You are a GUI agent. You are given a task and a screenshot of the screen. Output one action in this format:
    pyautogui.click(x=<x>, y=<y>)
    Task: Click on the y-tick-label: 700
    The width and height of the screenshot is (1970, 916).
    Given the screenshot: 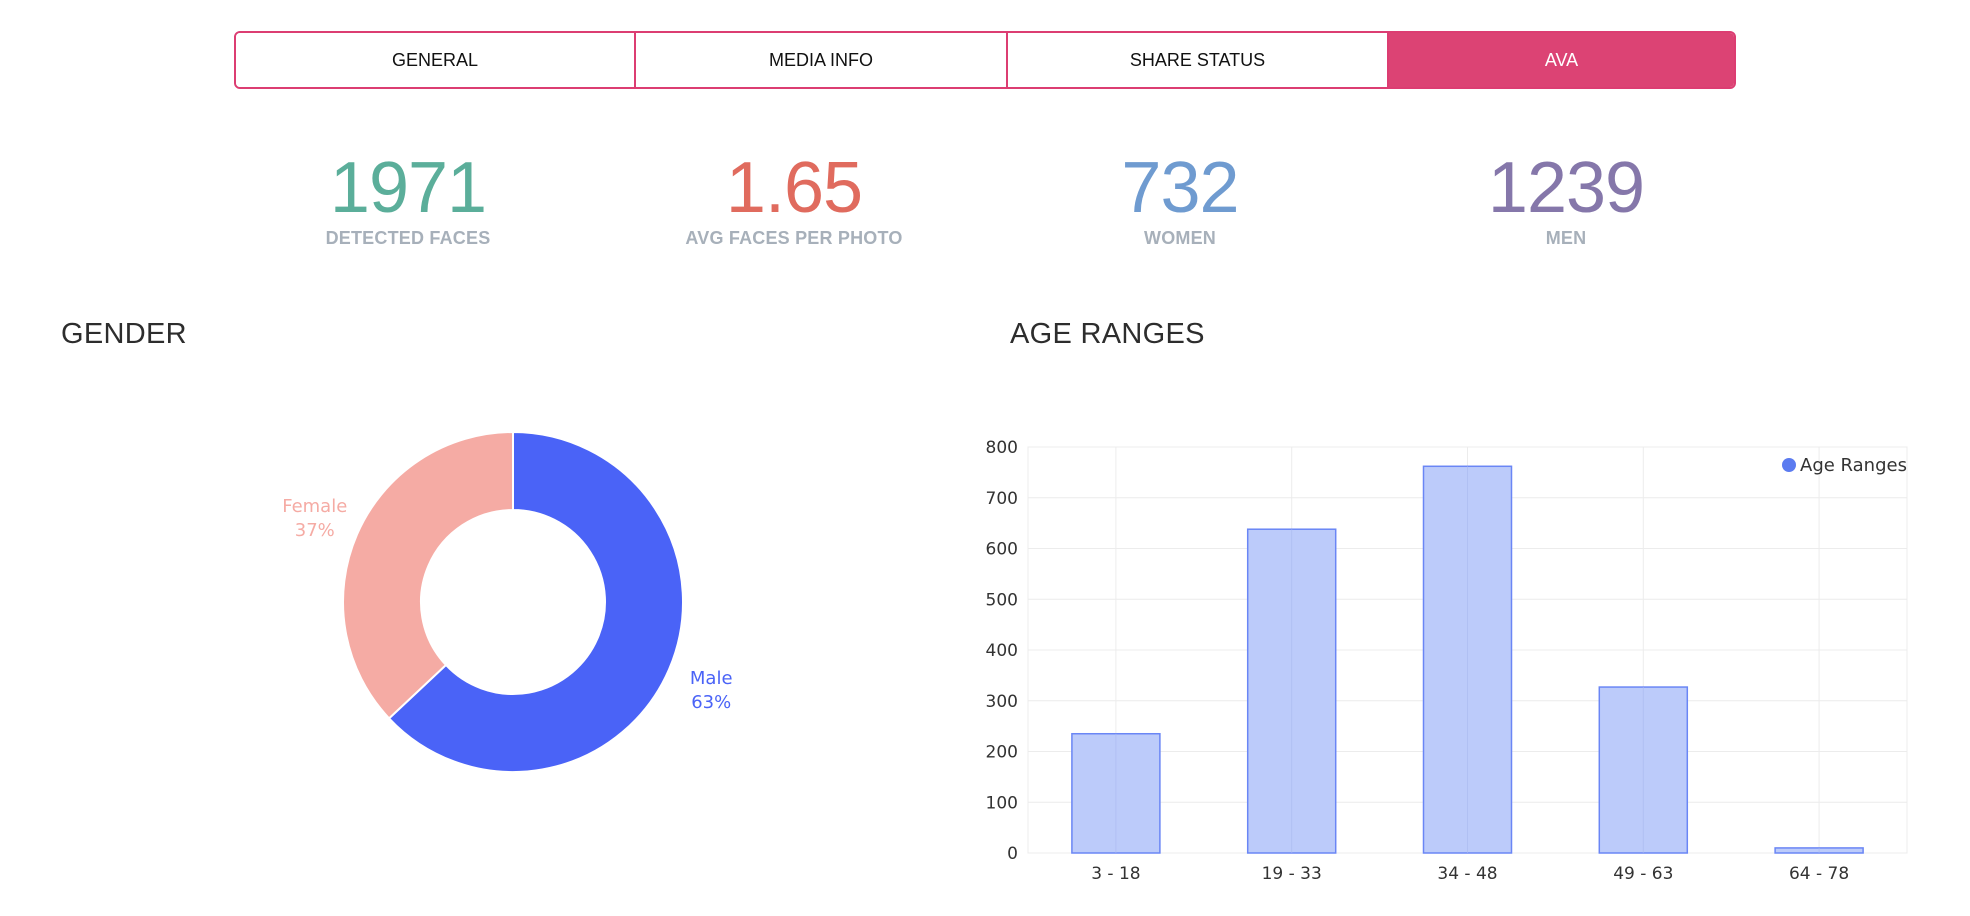 What is the action you would take?
    pyautogui.click(x=1002, y=499)
    